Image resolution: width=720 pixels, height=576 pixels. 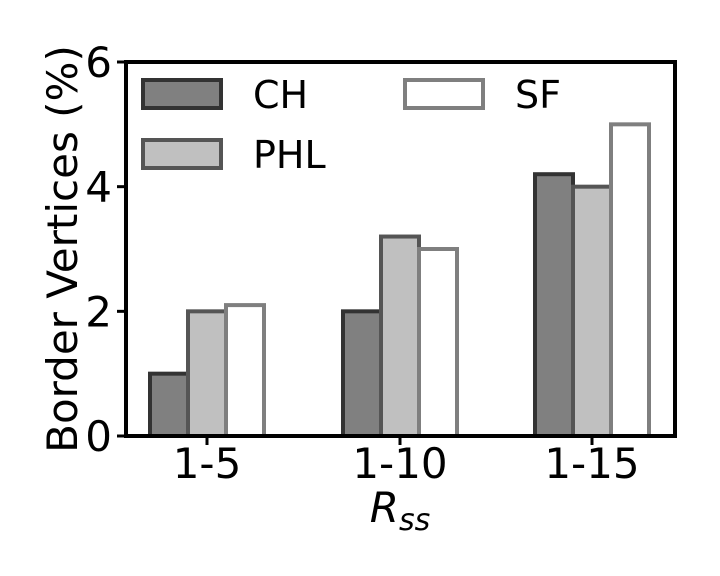 I want to click on legend: CH PHL SF, so click(x=351, y=125).